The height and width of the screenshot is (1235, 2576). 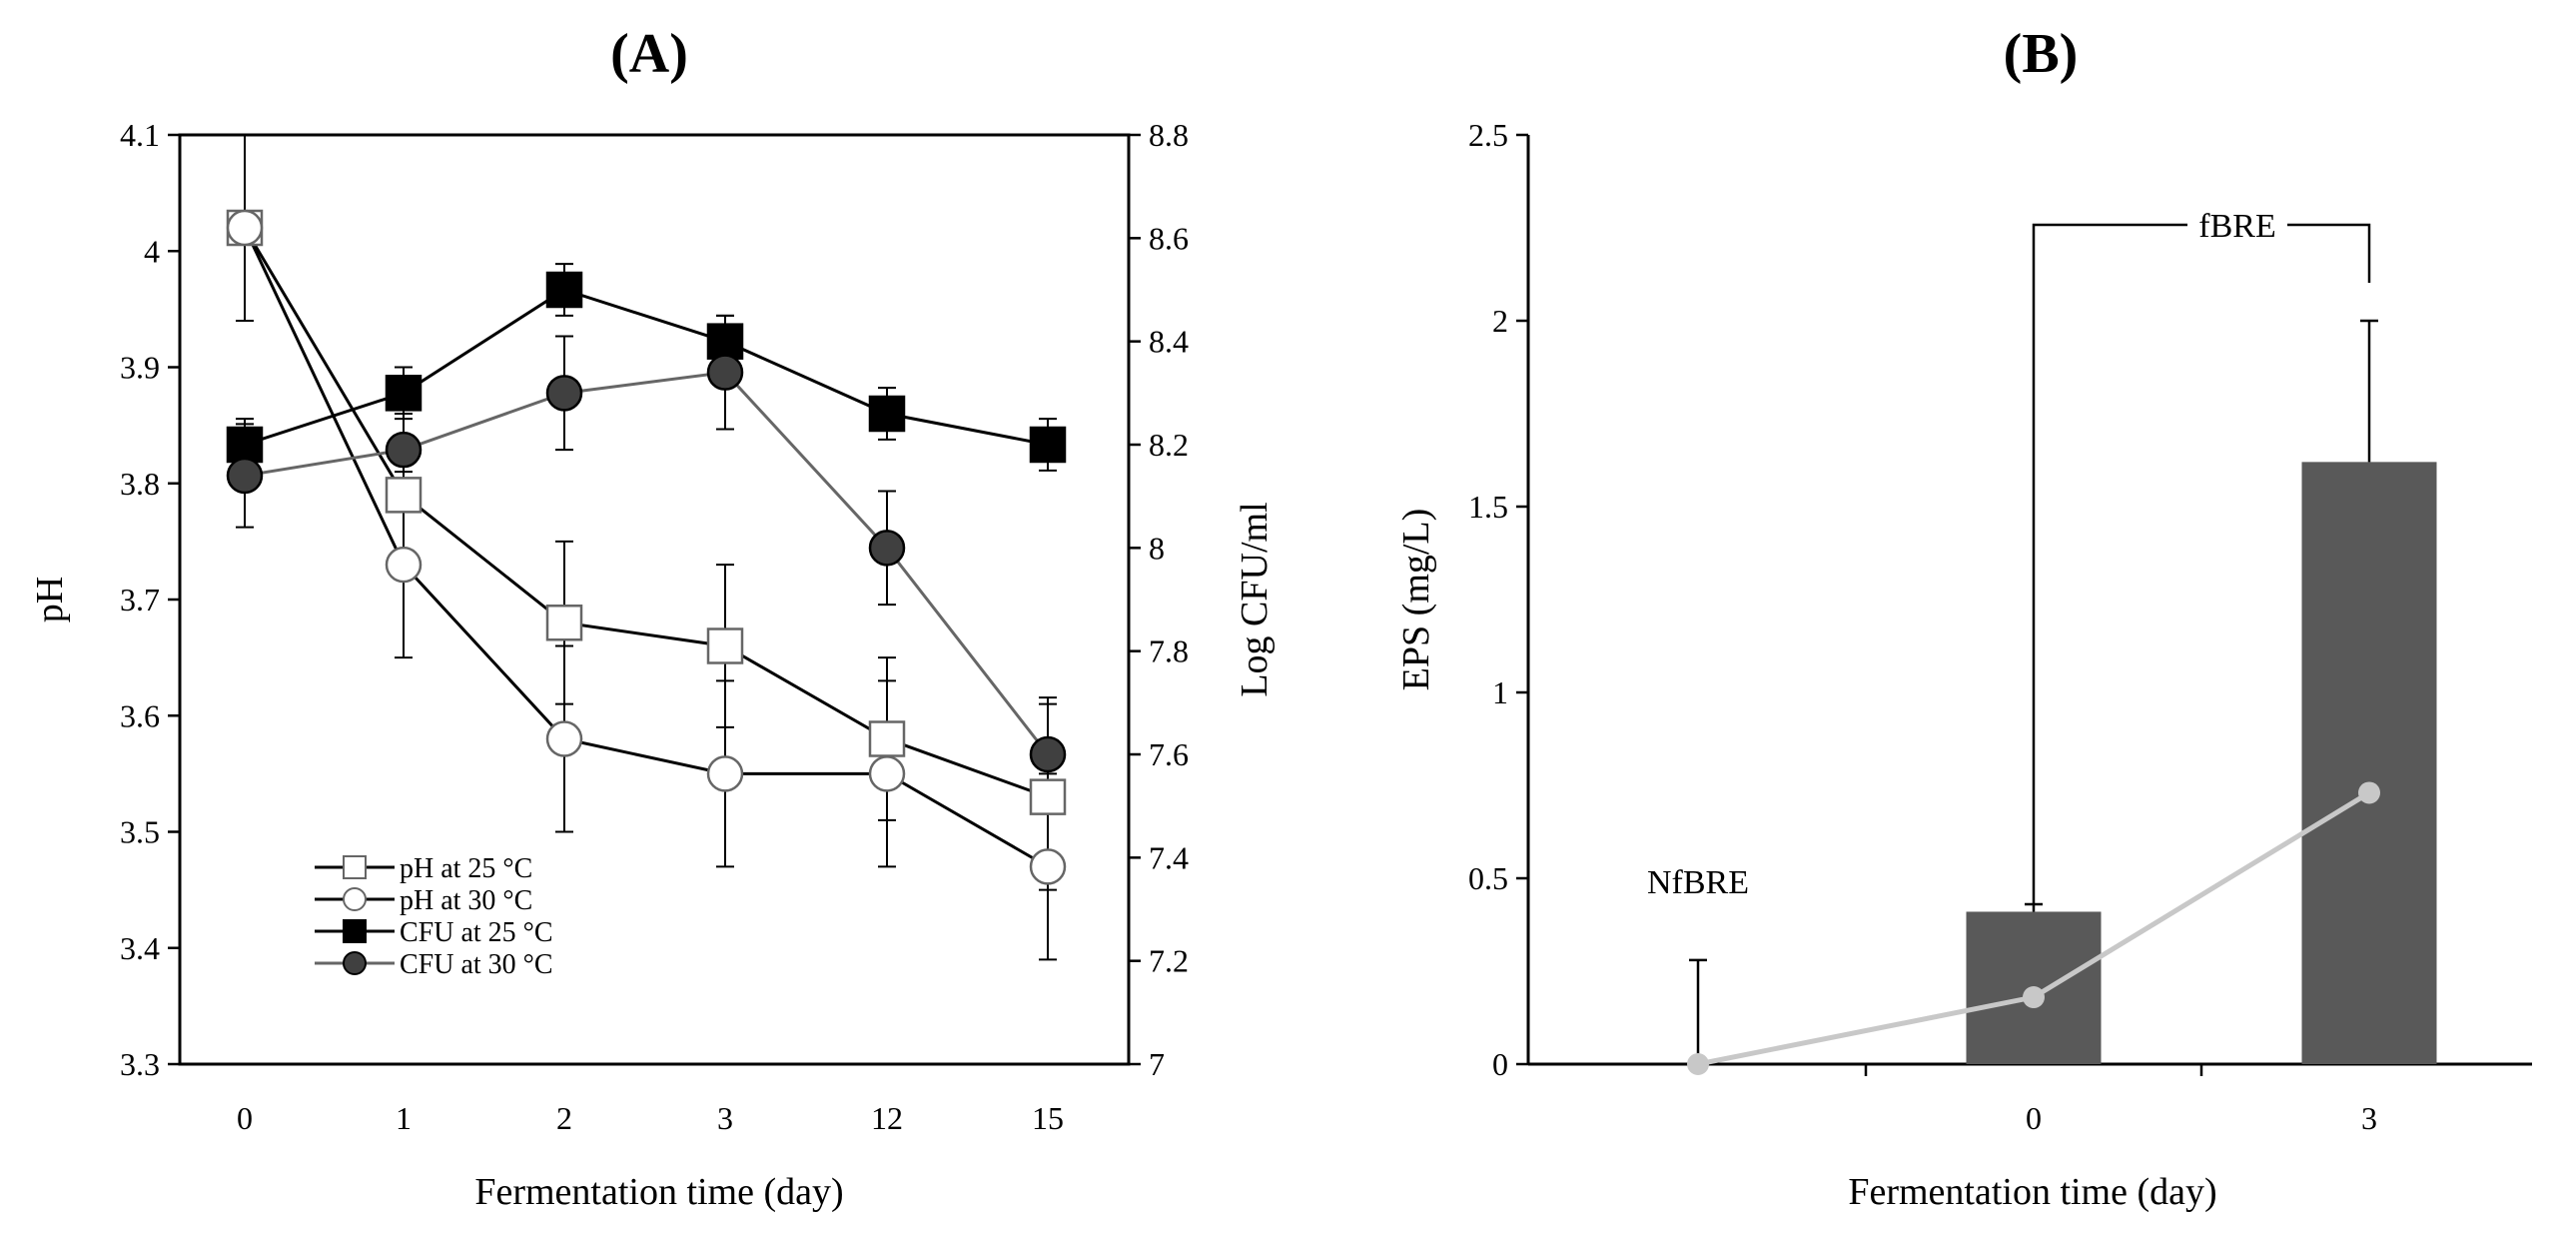 I want to click on a-legend-label-0: pH at 25 °C, so click(x=466, y=868).